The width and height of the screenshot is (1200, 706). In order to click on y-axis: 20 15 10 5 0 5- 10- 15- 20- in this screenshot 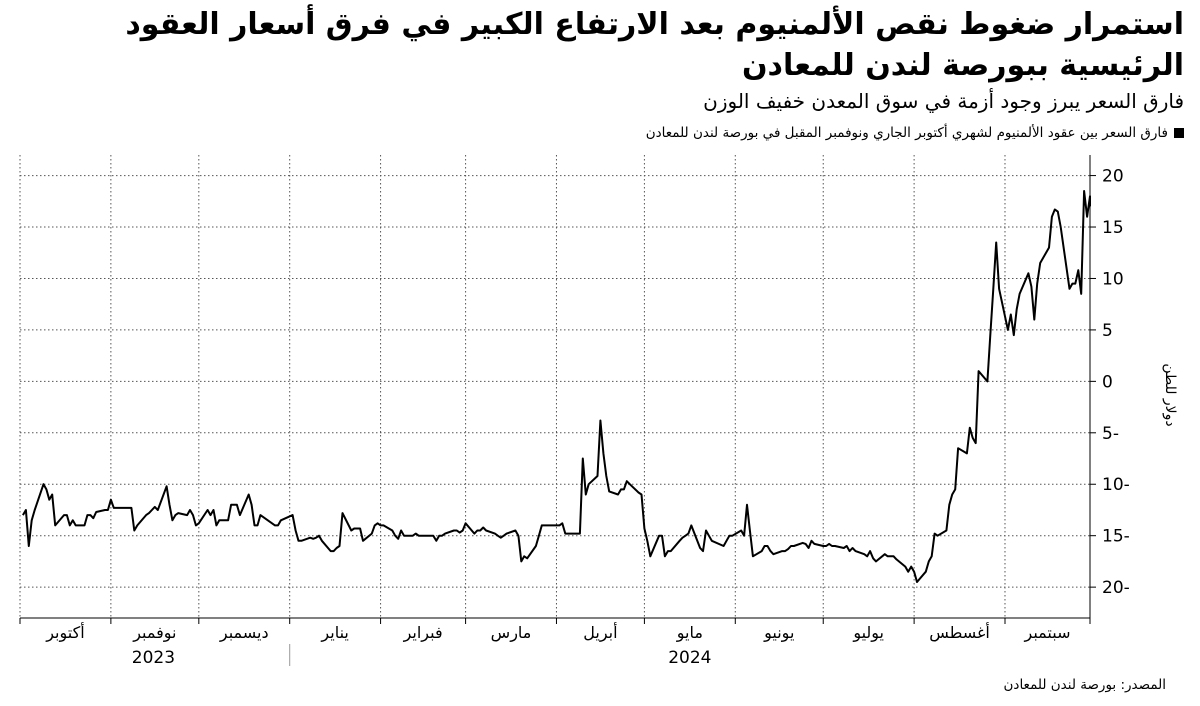, I will do `click(1109, 386)`.